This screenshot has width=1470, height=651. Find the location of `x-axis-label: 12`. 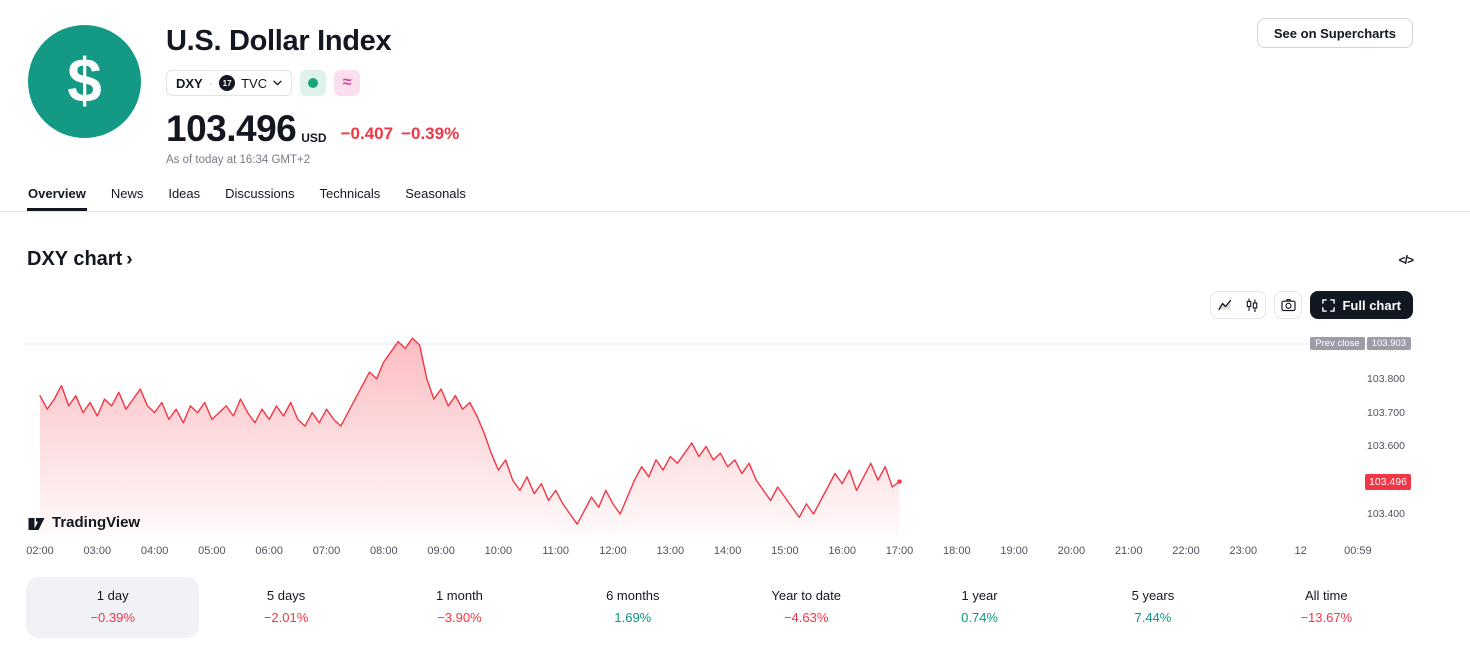

x-axis-label: 12 is located at coordinates (1300, 551).